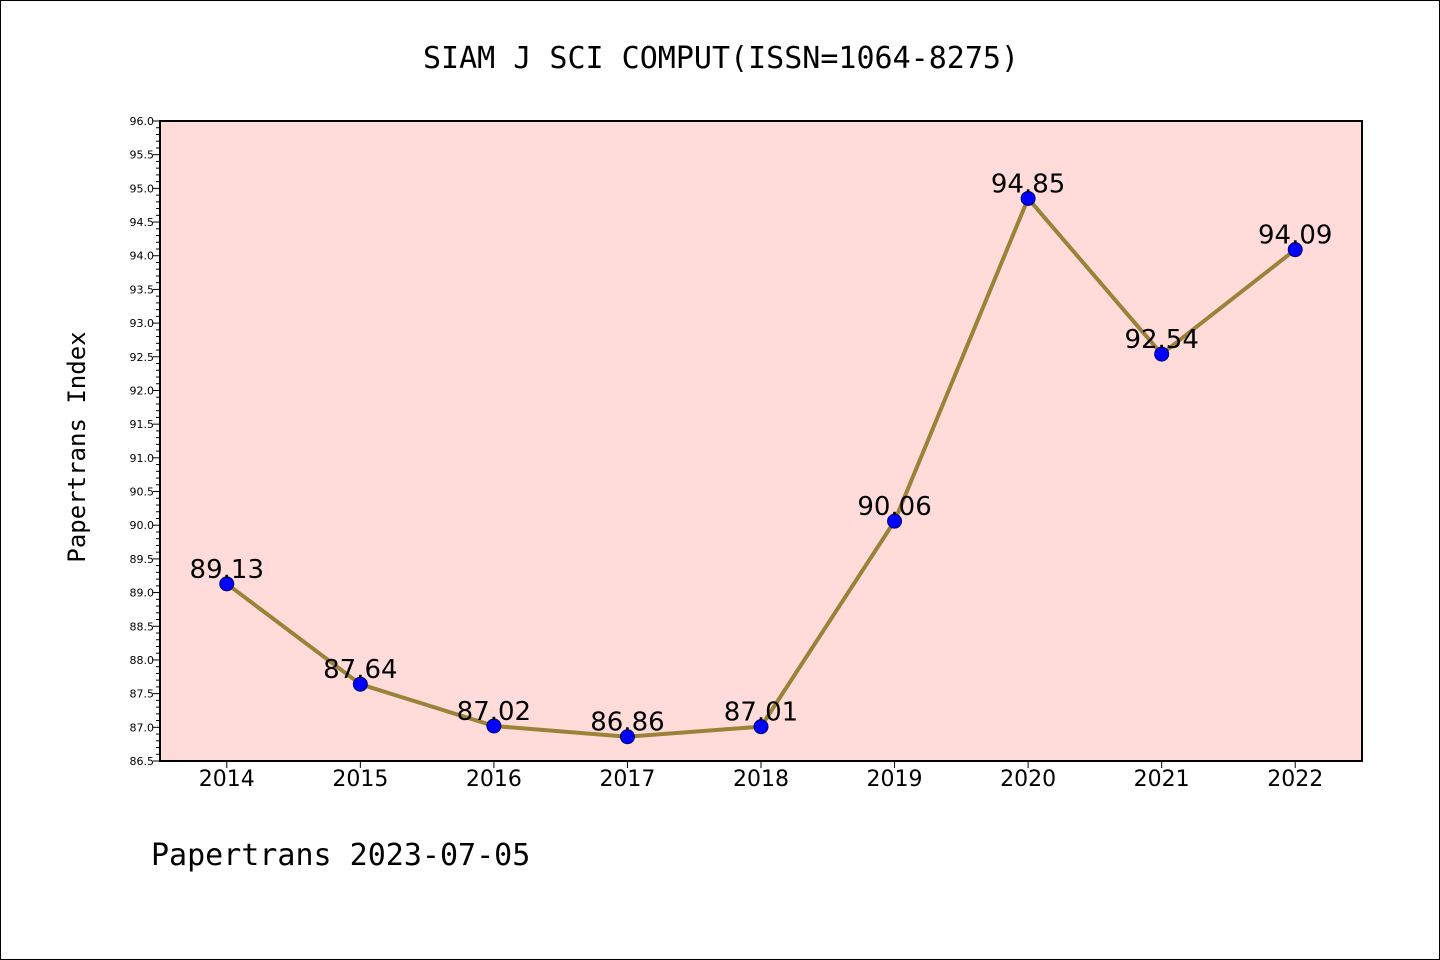  Describe the element at coordinates (142, 458) in the screenshot. I see `y-tick-label: 91.0` at that location.